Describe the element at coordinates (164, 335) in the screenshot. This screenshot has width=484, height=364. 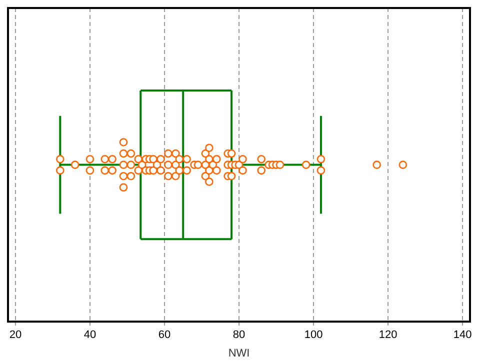
I see `x-tick-label: 60` at that location.